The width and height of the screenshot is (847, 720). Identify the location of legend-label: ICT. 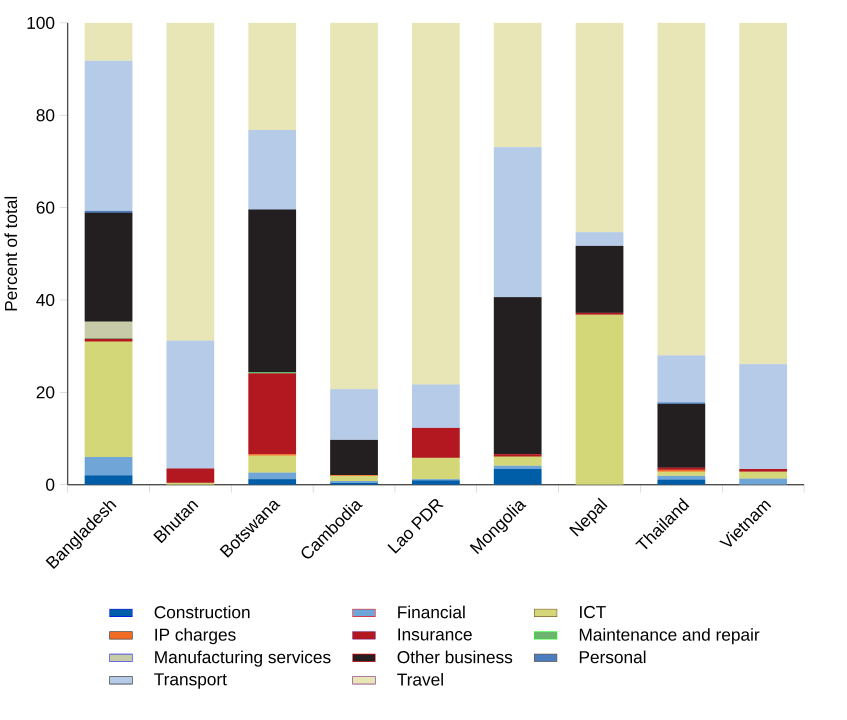
(593, 612).